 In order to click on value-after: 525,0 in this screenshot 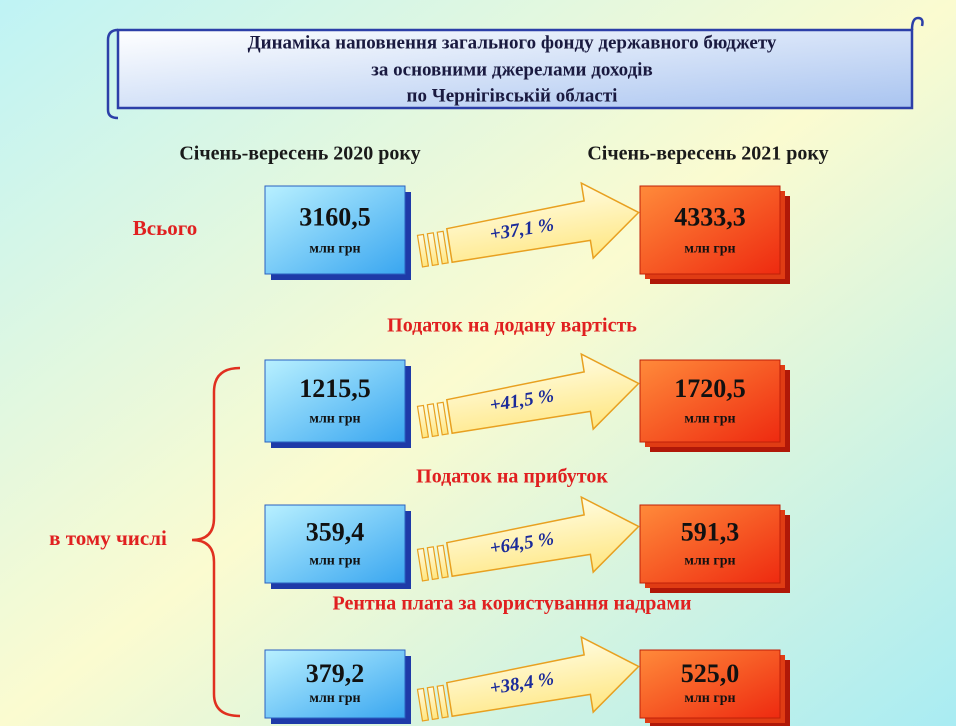, I will do `click(710, 673)`.